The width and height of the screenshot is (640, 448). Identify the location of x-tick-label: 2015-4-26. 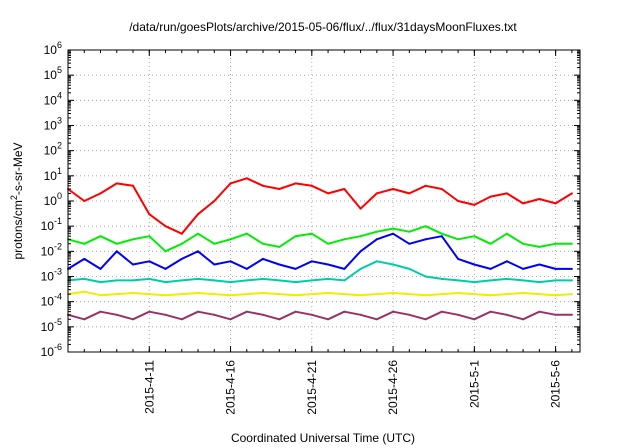
(393, 387).